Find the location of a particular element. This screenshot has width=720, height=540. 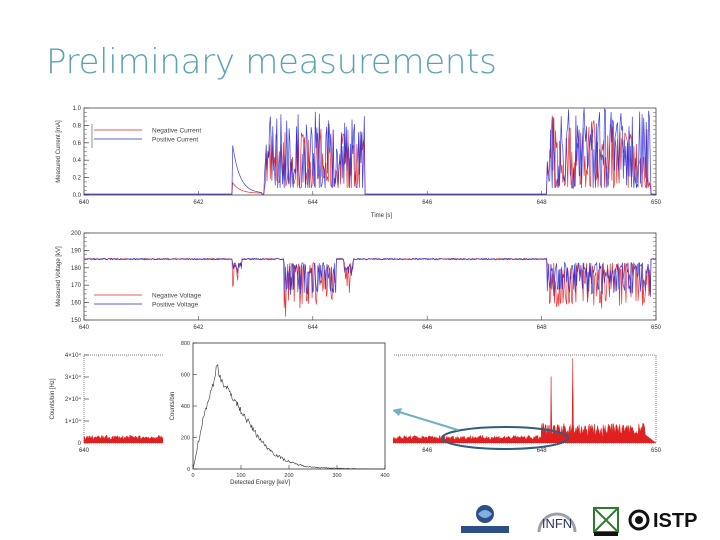

y-tick-label: 400 is located at coordinates (185, 407).